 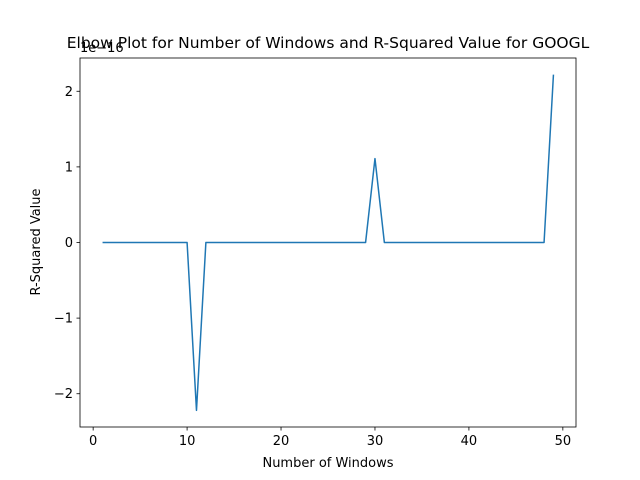 What do you see at coordinates (36, 241) in the screenshot?
I see `y-axis-label: R-Squared Value` at bounding box center [36, 241].